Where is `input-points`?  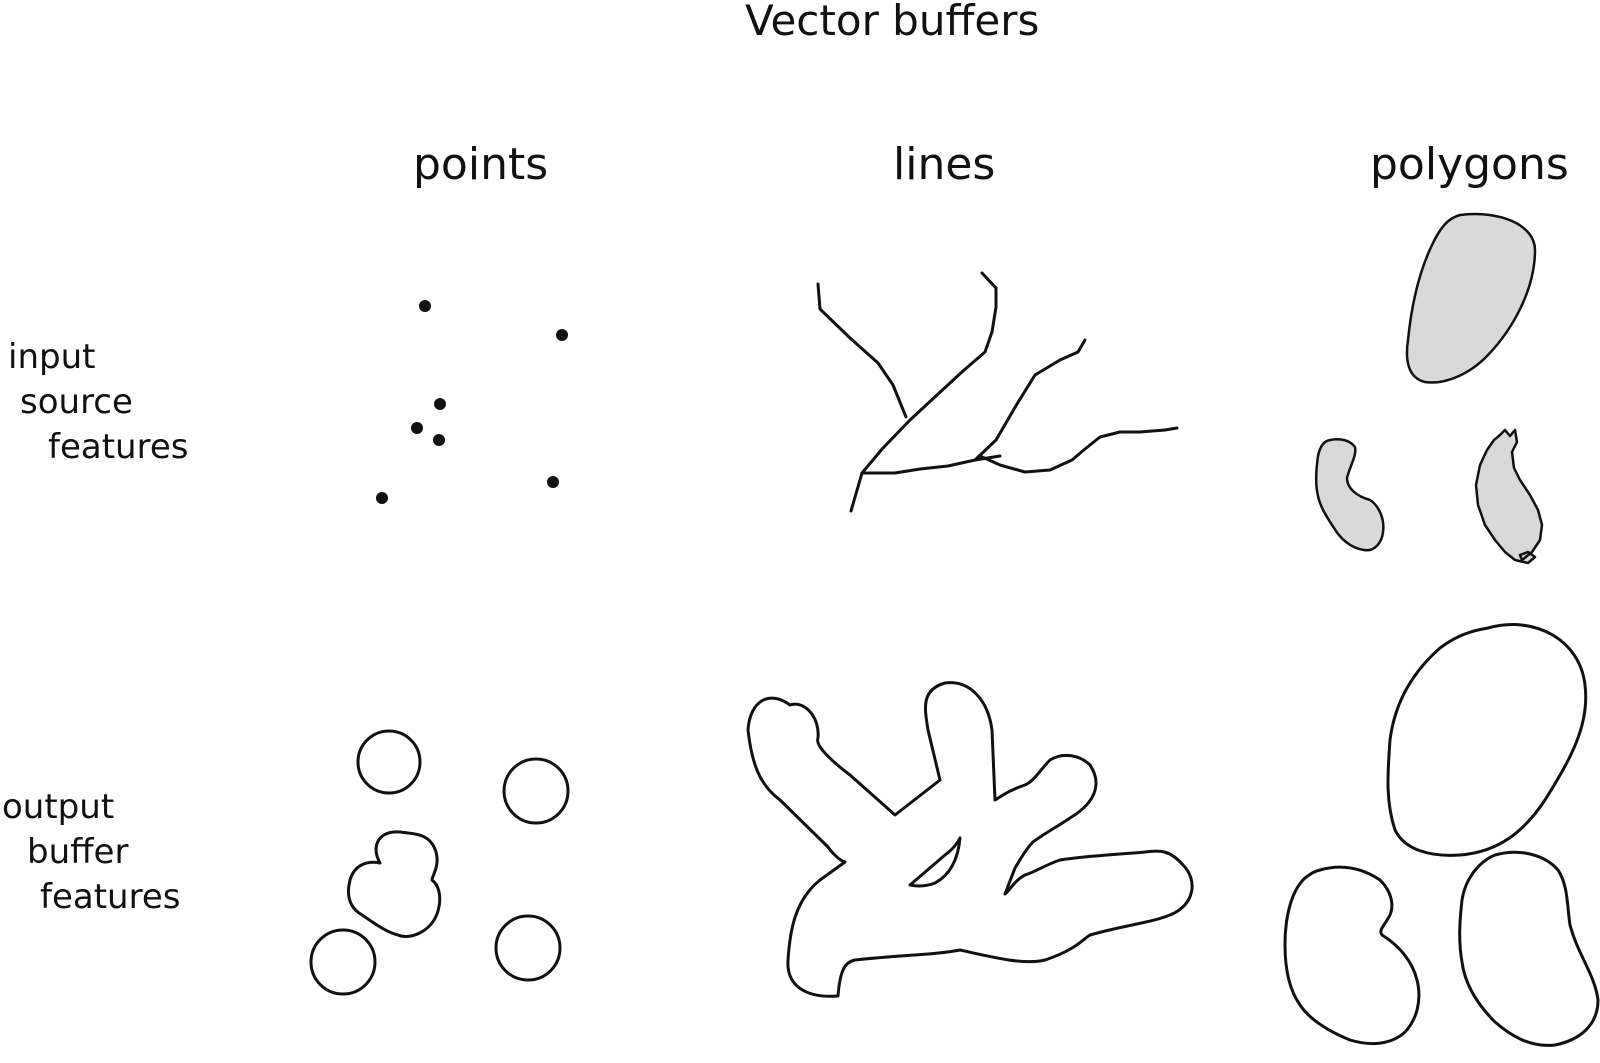 input-points is located at coordinates (472, 402).